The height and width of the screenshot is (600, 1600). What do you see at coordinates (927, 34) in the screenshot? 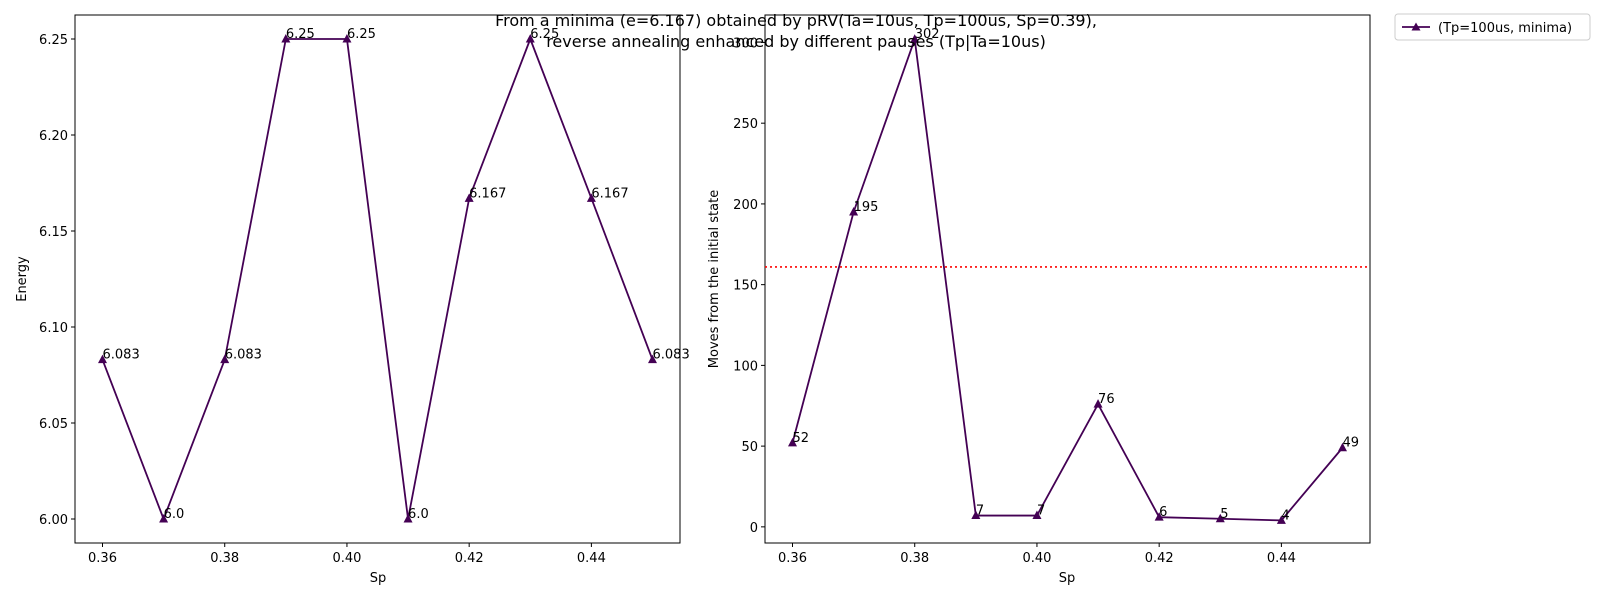
I see `data-label: 302` at bounding box center [927, 34].